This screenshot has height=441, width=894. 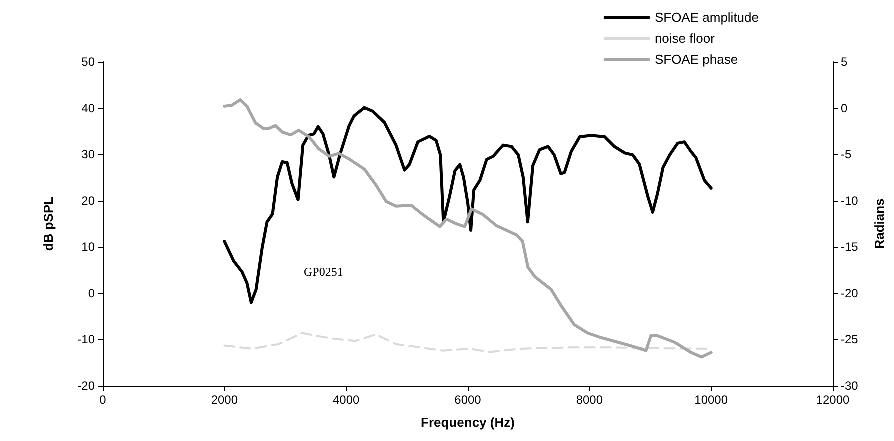 I want to click on x-tick-label: 6000, so click(x=468, y=400).